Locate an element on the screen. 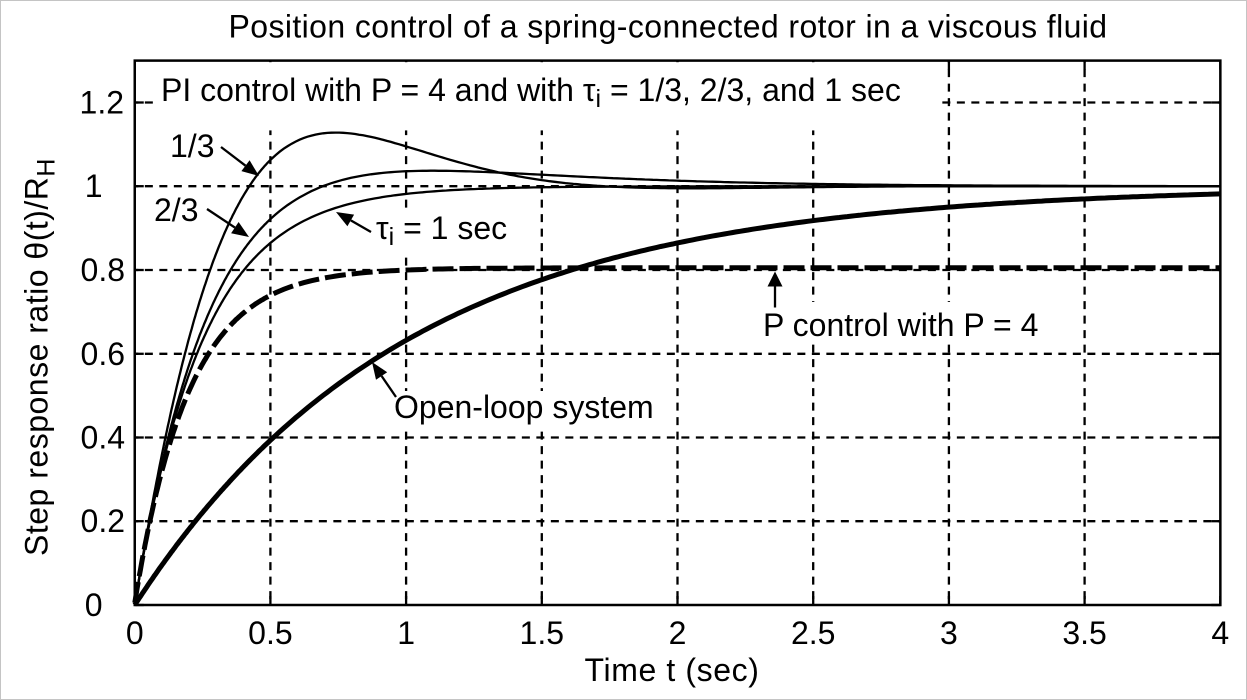 The height and width of the screenshot is (700, 1247). svg-text: τi = 1 sec is located at coordinates (441, 230).